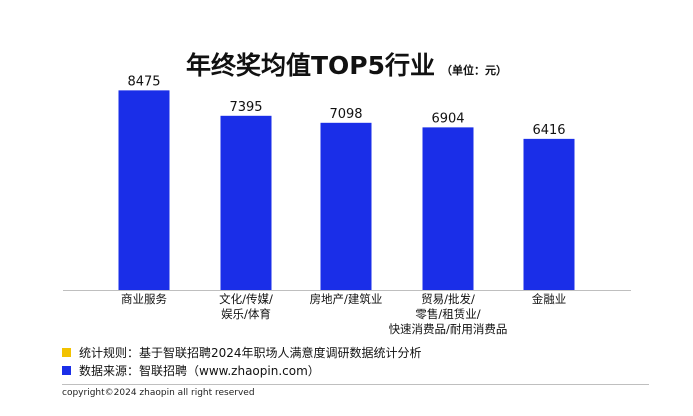  Describe the element at coordinates (310, 65) in the screenshot. I see `chart-title: 年终奖均值TOP5行业` at that location.